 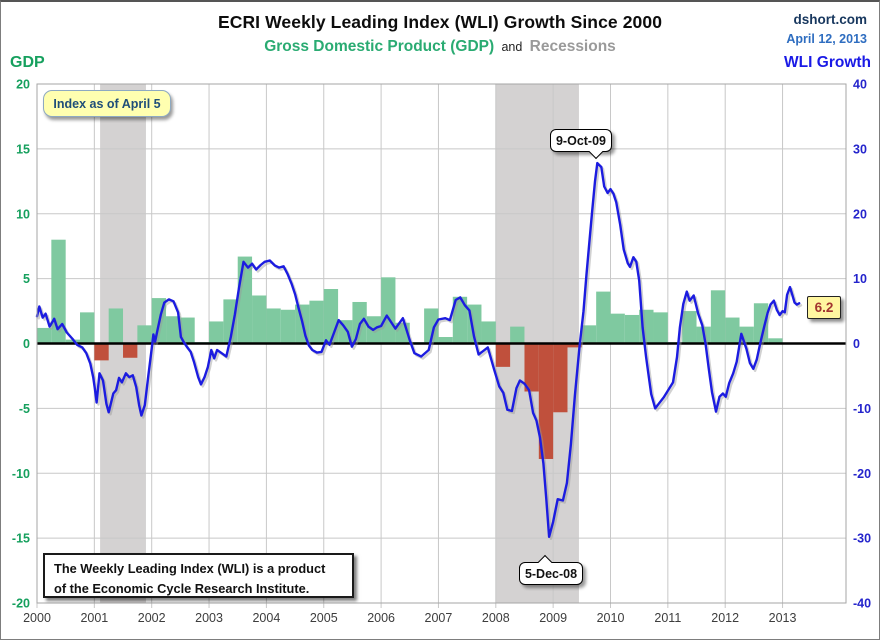 What do you see at coordinates (830, 19) in the screenshot?
I see `source-site: dshort.com` at bounding box center [830, 19].